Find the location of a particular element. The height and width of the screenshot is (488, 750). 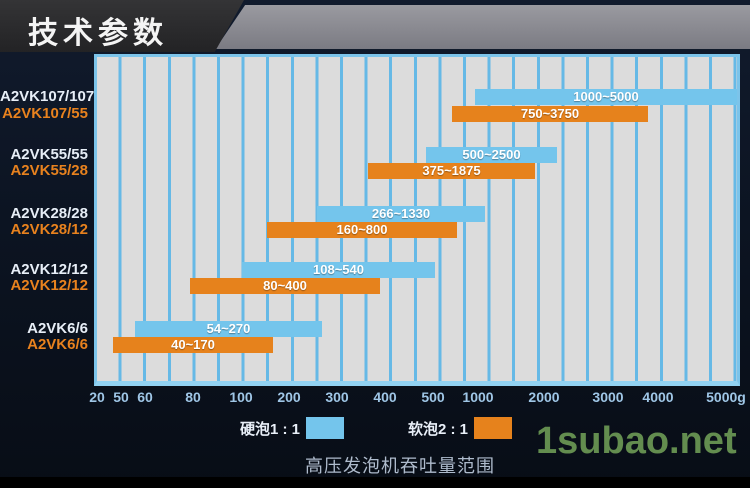

bar-hard-foam-3: 108~540 is located at coordinates (338, 270).